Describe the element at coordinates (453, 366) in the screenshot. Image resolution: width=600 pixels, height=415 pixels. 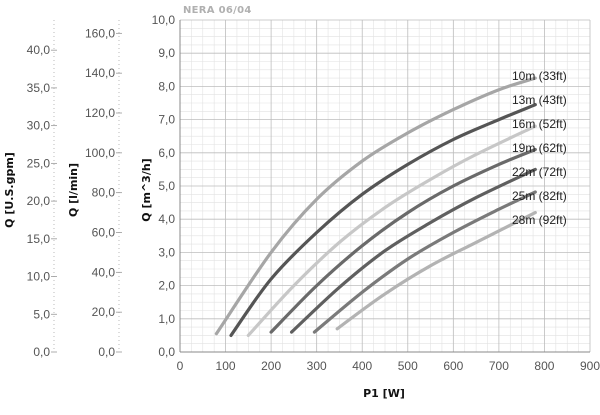
I see `x-tick-label: 600` at that location.